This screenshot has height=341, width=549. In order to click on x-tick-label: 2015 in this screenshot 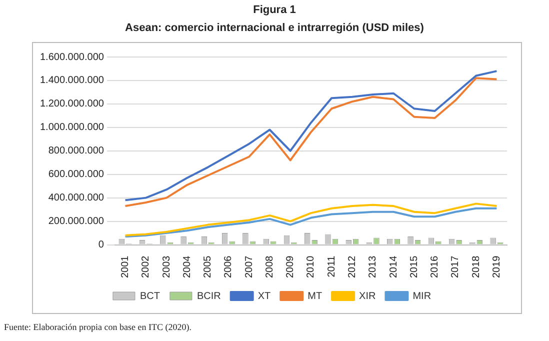, I will do `click(414, 266)`.